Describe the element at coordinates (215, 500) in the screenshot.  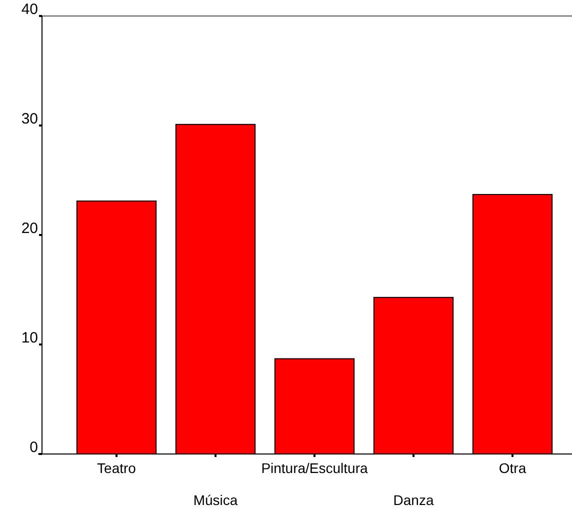
I see `x-tick-label: Música` at that location.